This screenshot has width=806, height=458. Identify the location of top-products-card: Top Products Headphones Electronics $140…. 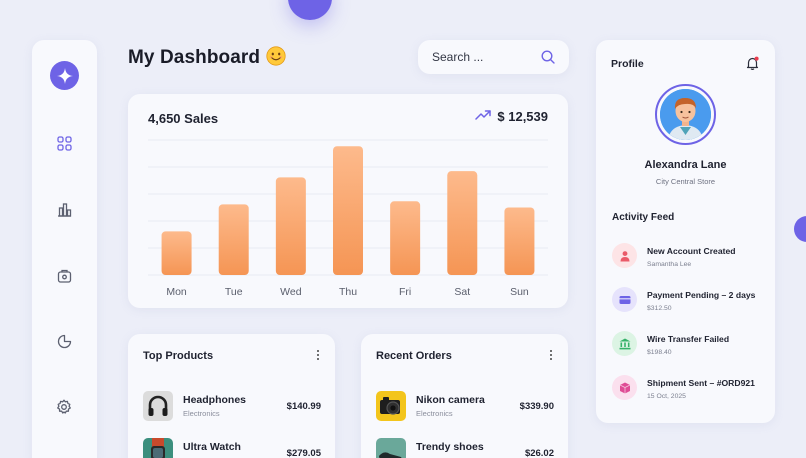
(231, 396).